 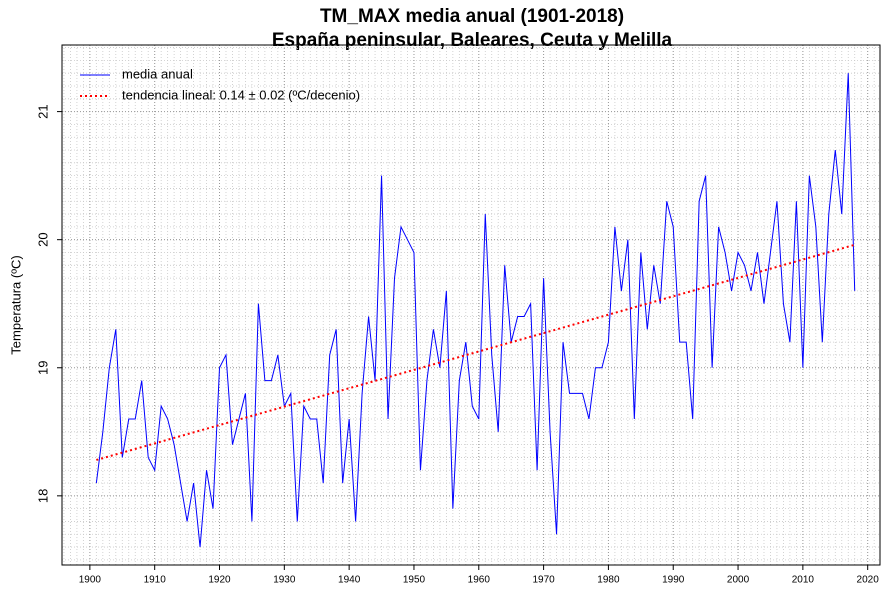 What do you see at coordinates (155, 580) in the screenshot?
I see `x-tick-label: 1910` at bounding box center [155, 580].